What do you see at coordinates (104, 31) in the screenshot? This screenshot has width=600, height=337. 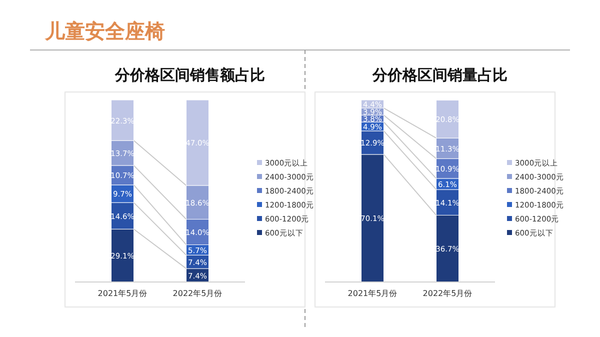 I see `text: 儿童安全座椅` at bounding box center [104, 31].